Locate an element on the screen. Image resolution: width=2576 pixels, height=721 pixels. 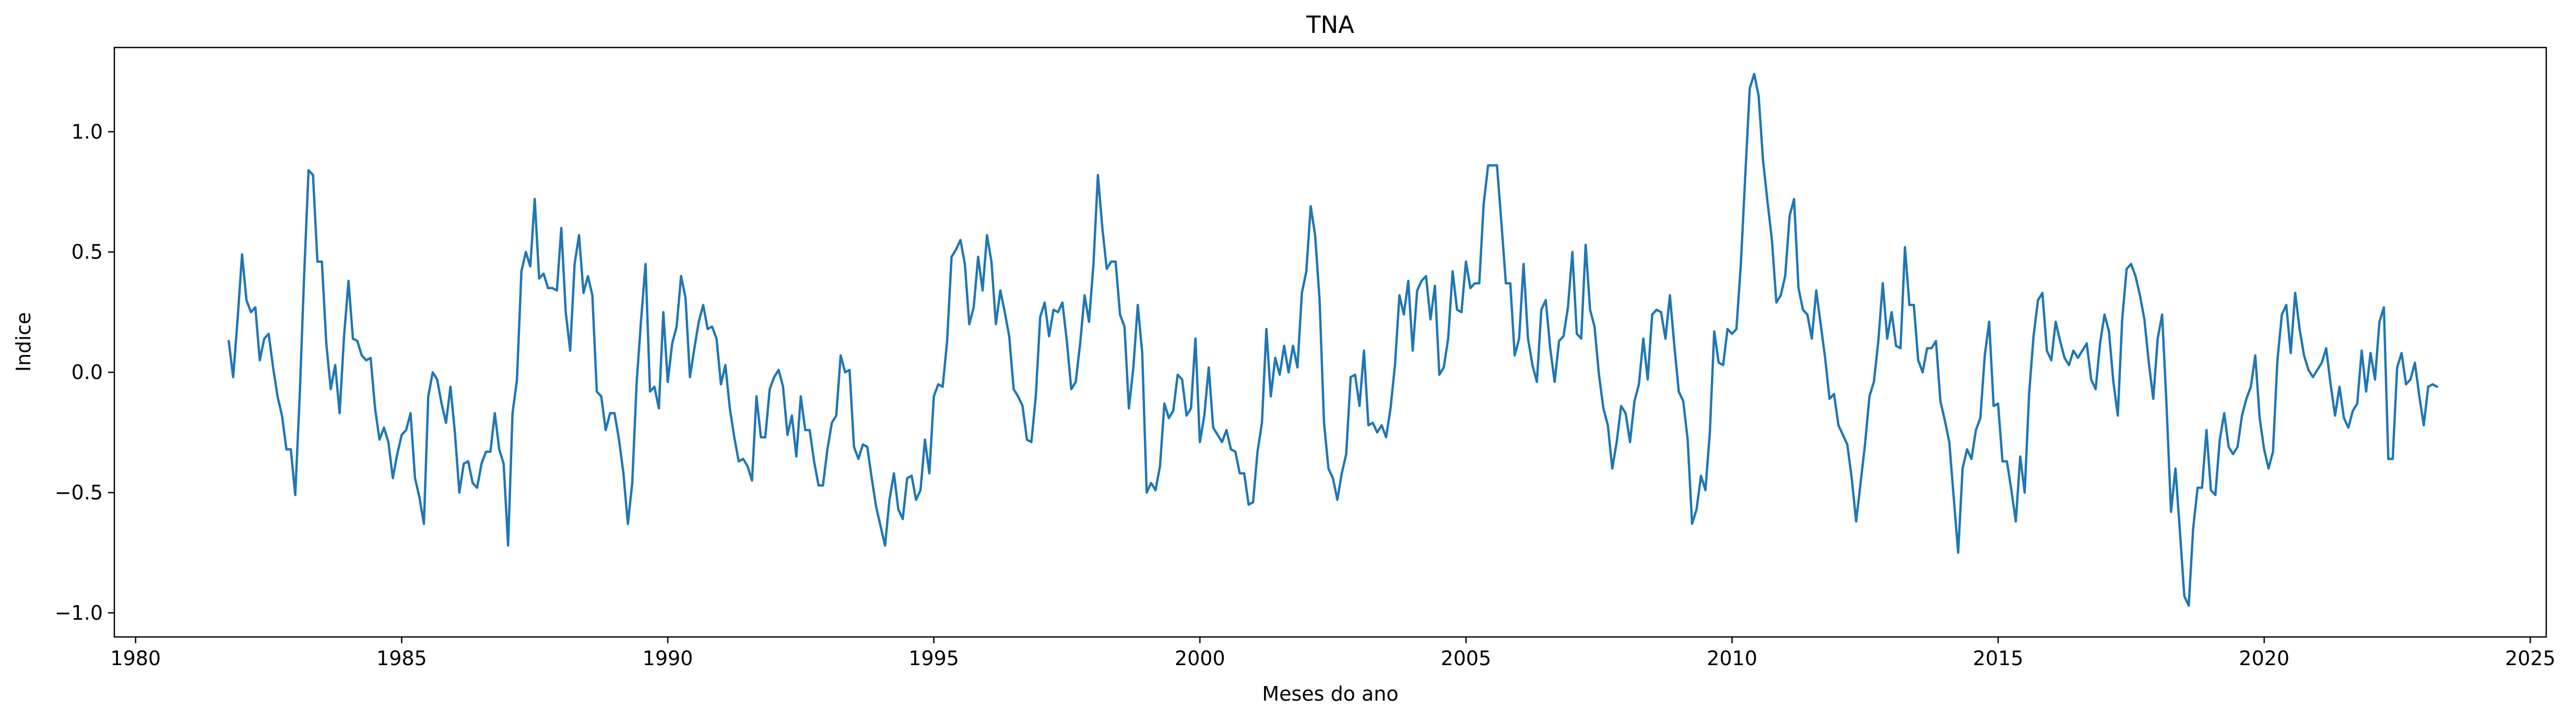
y-axis-label: Indice is located at coordinates (23, 342).